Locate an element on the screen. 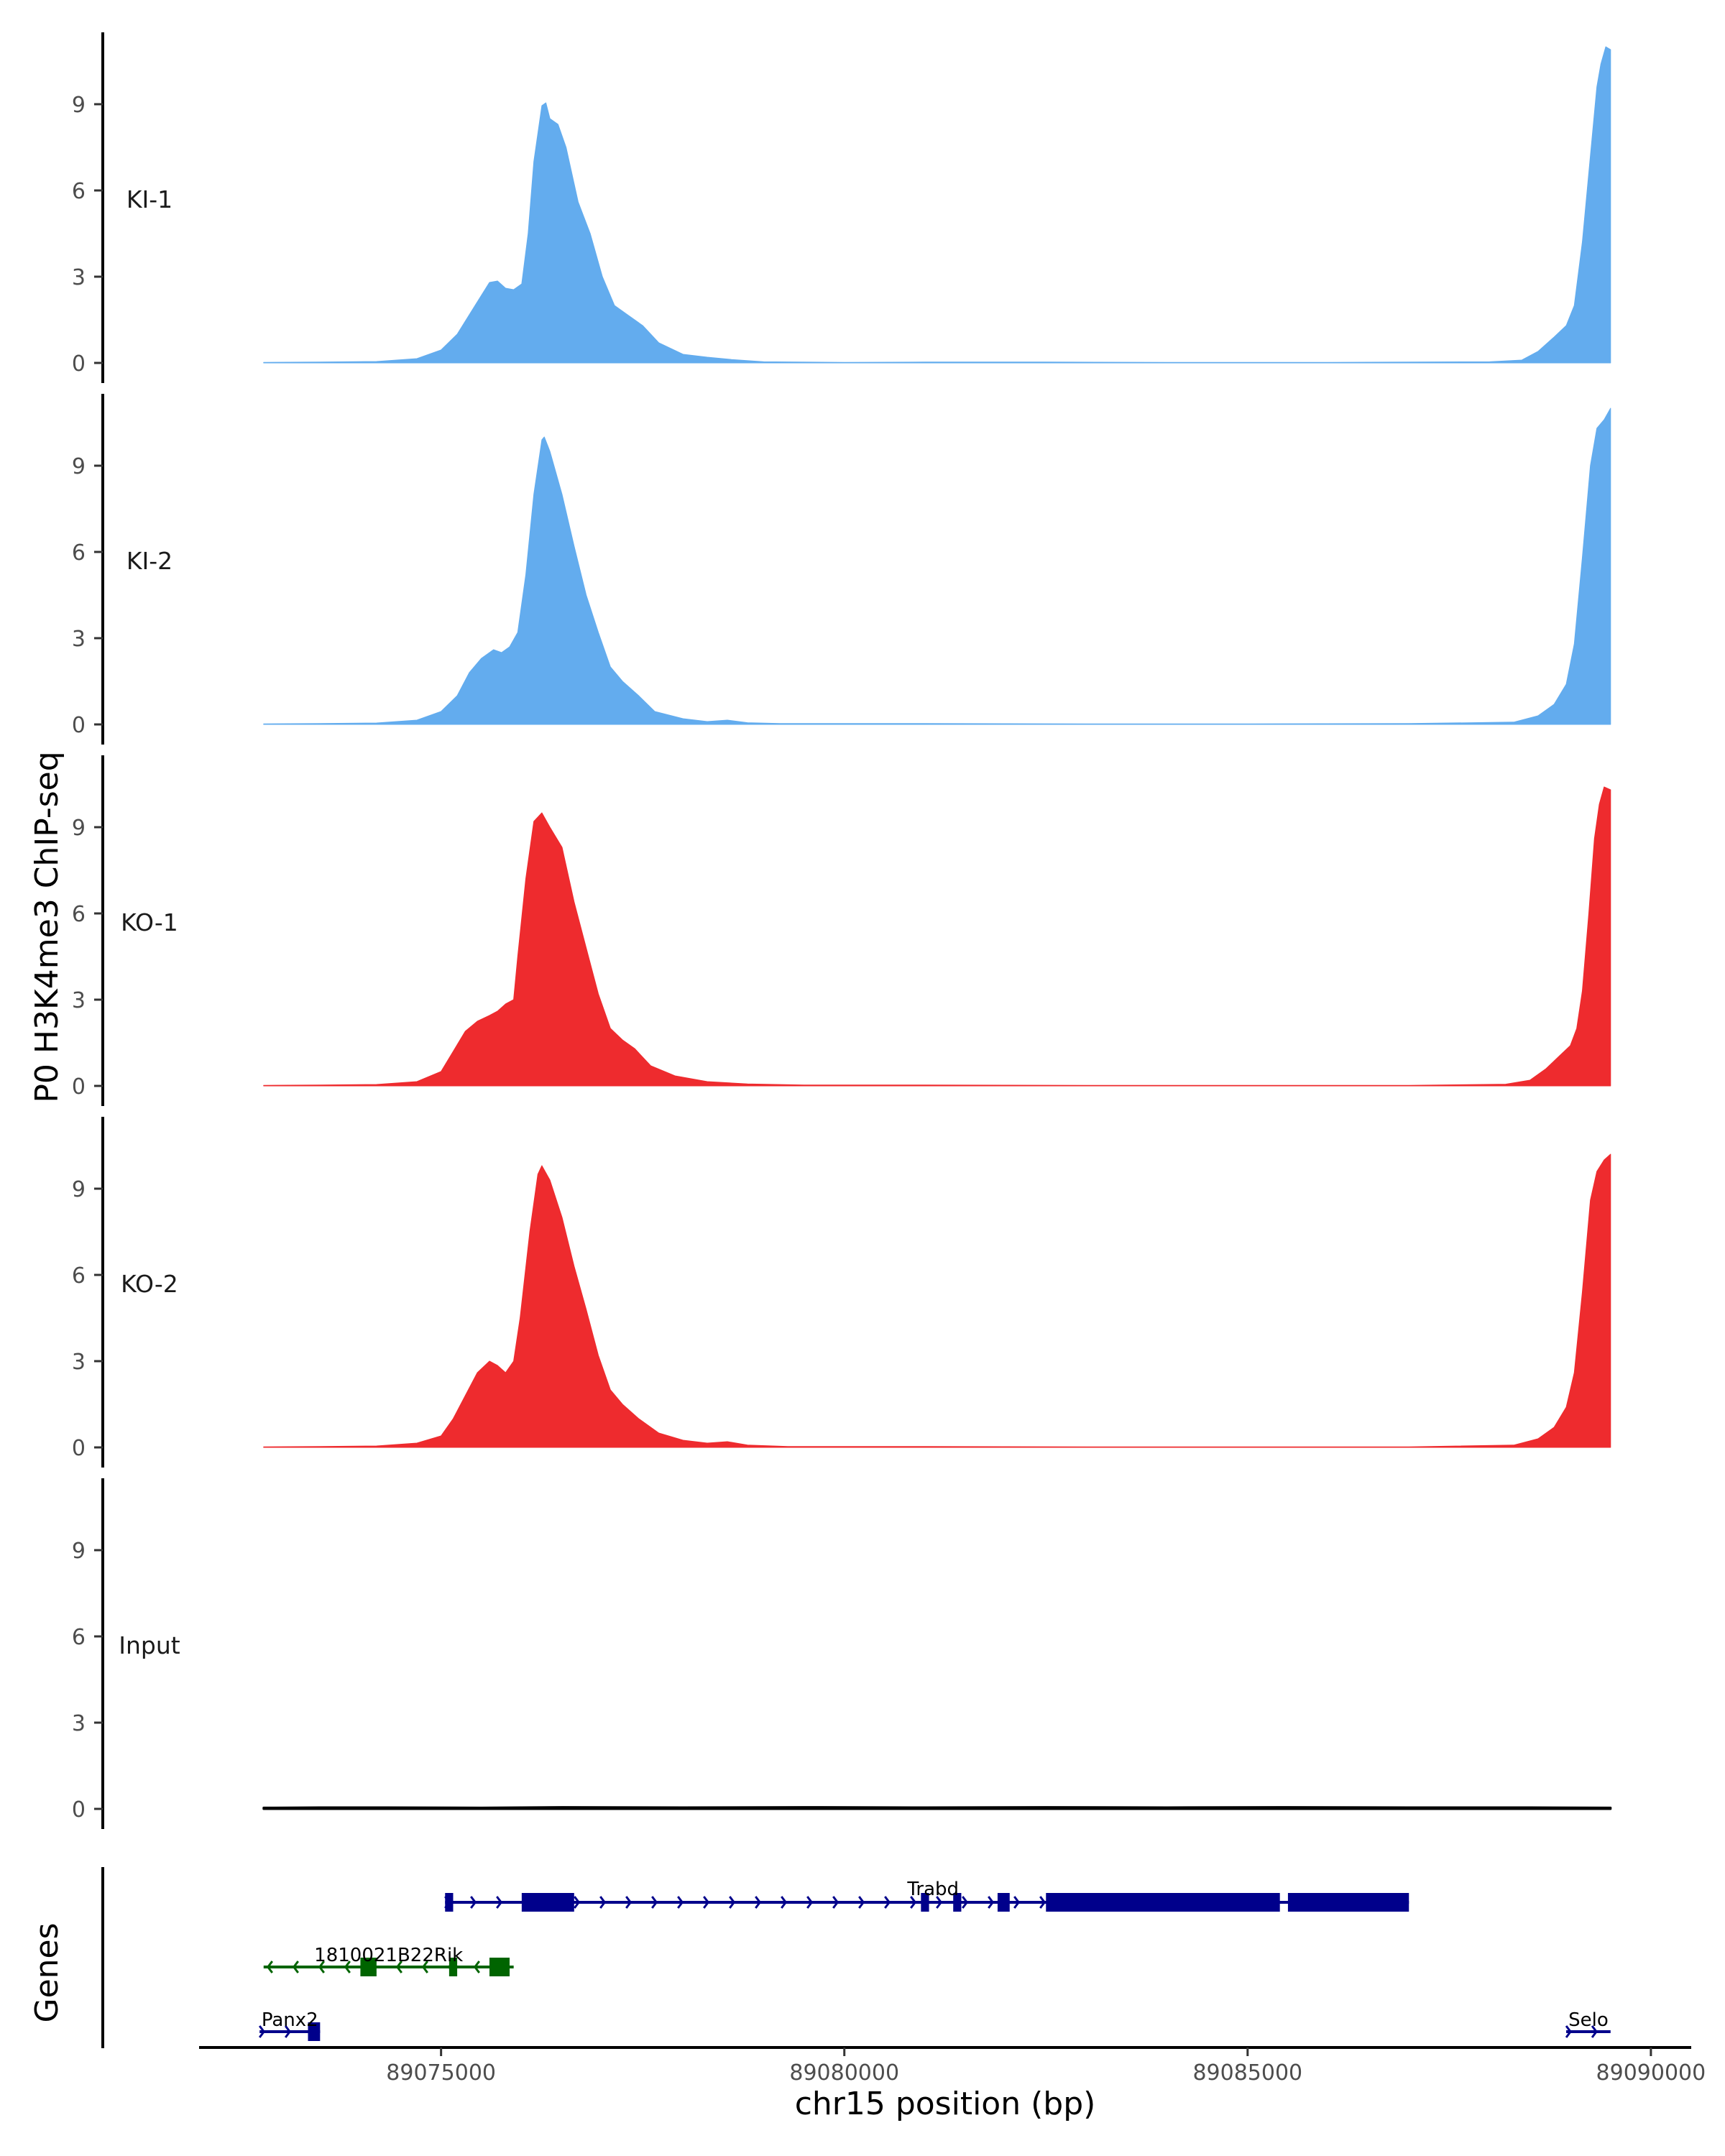 Image resolution: width=1725 pixels, height=2156 pixels. x-tick-label: 89075000 is located at coordinates (441, 2073).